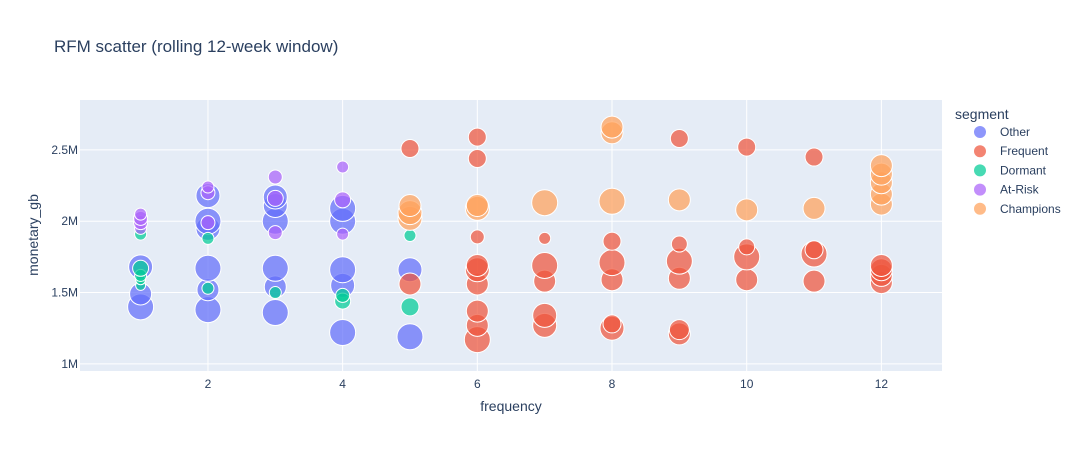 The image size is (1083, 450). Describe the element at coordinates (33, 235) in the screenshot. I see `y-axis-title: monetary_gb` at that location.